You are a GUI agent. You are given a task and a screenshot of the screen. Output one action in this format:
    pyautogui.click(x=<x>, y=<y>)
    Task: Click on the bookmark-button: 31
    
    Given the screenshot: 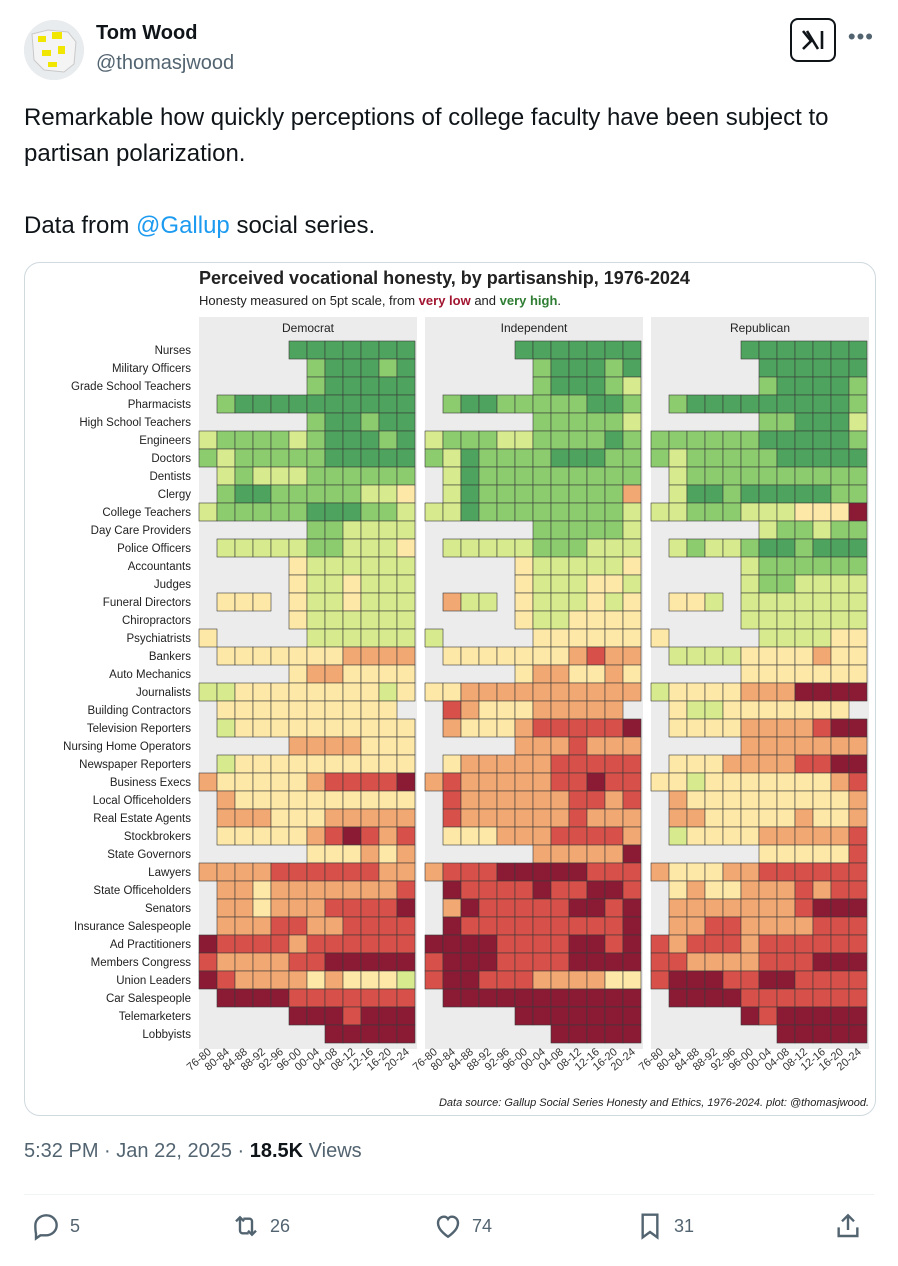 What is the action you would take?
    pyautogui.click(x=664, y=1226)
    